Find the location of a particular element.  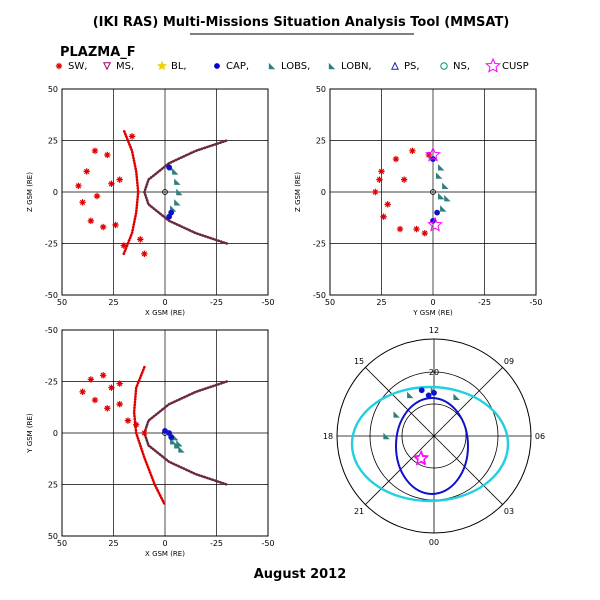

oval-inner is located at coordinates (432, 446).